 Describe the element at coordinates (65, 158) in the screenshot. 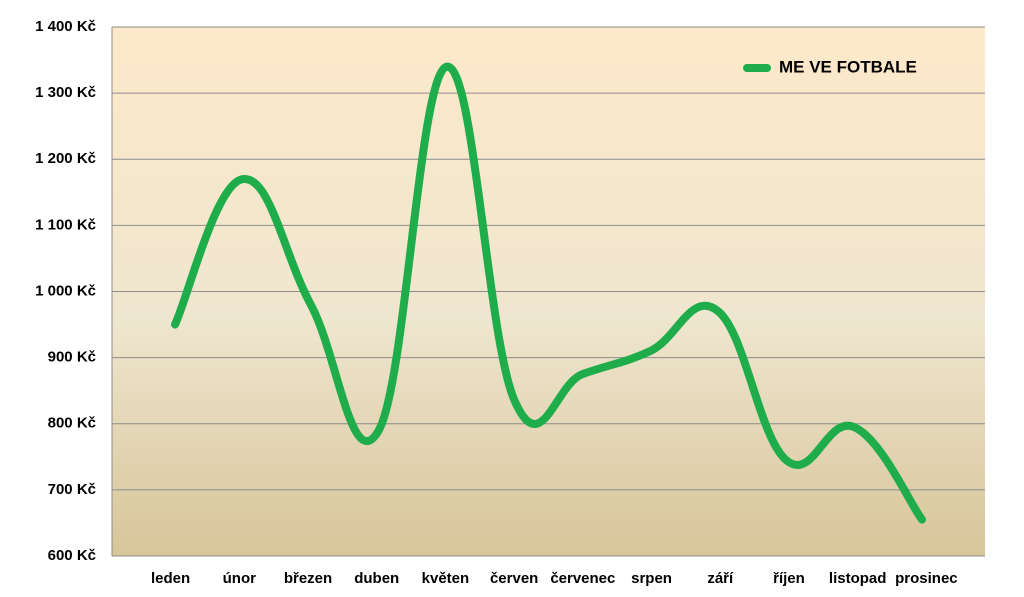

I see `y-tick-label: 1 200 Kč` at that location.